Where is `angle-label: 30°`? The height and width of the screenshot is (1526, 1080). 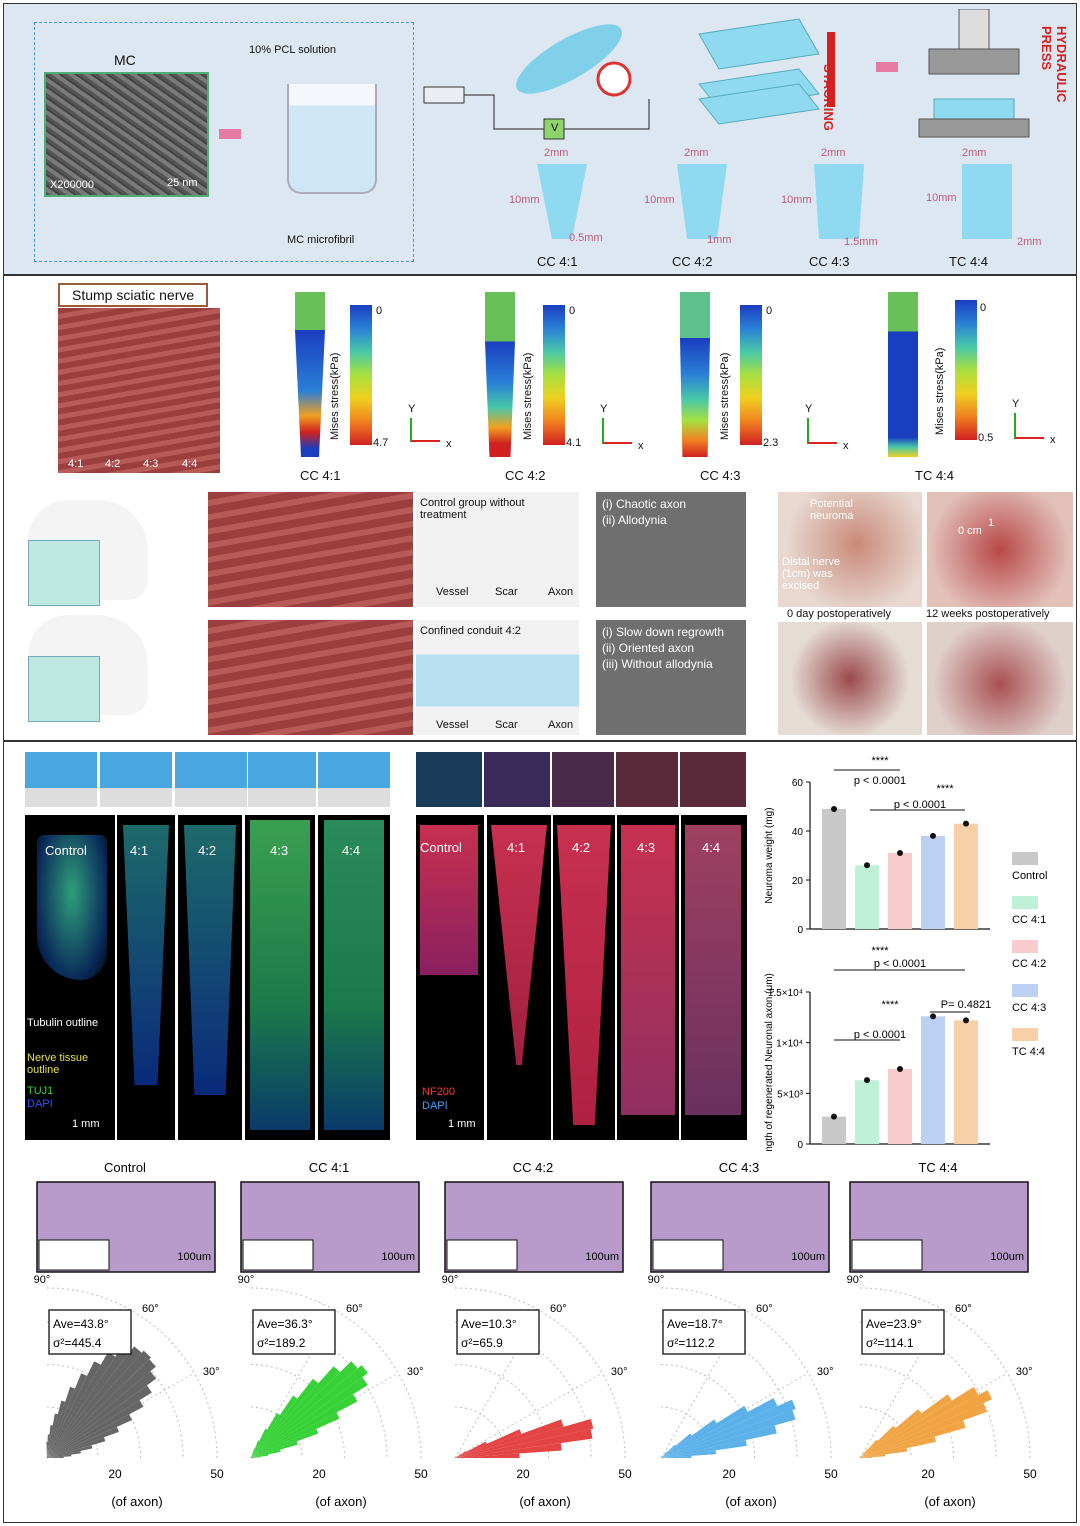
angle-label: 30° is located at coordinates (415, 1372).